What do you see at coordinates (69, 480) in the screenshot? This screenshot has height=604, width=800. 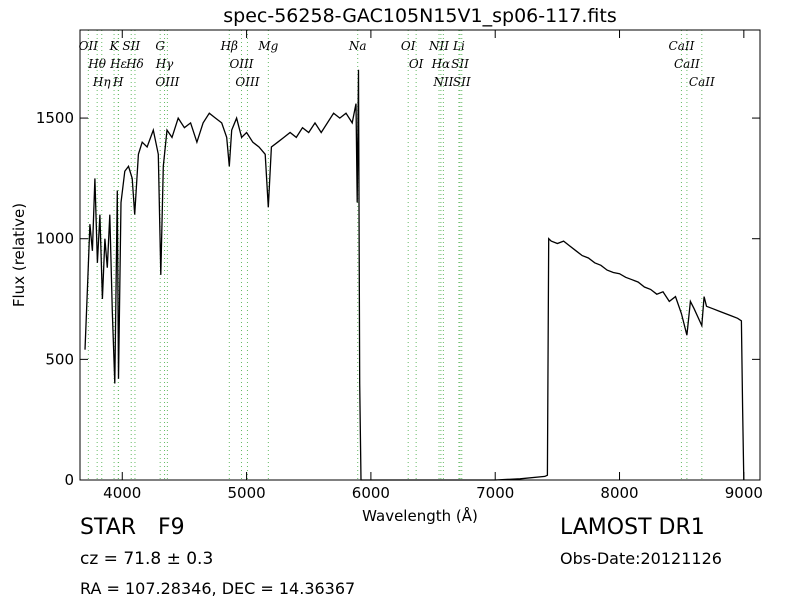 I see `y-tick-label: 0` at bounding box center [69, 480].